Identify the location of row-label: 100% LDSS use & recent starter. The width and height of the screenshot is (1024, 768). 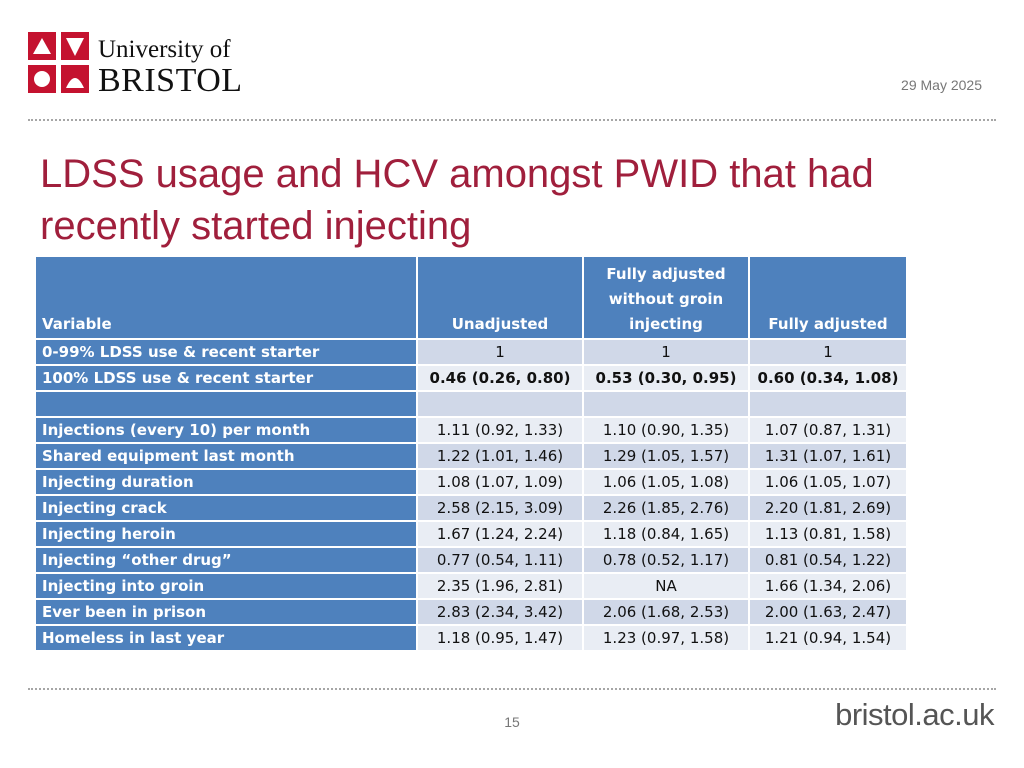
(226, 378).